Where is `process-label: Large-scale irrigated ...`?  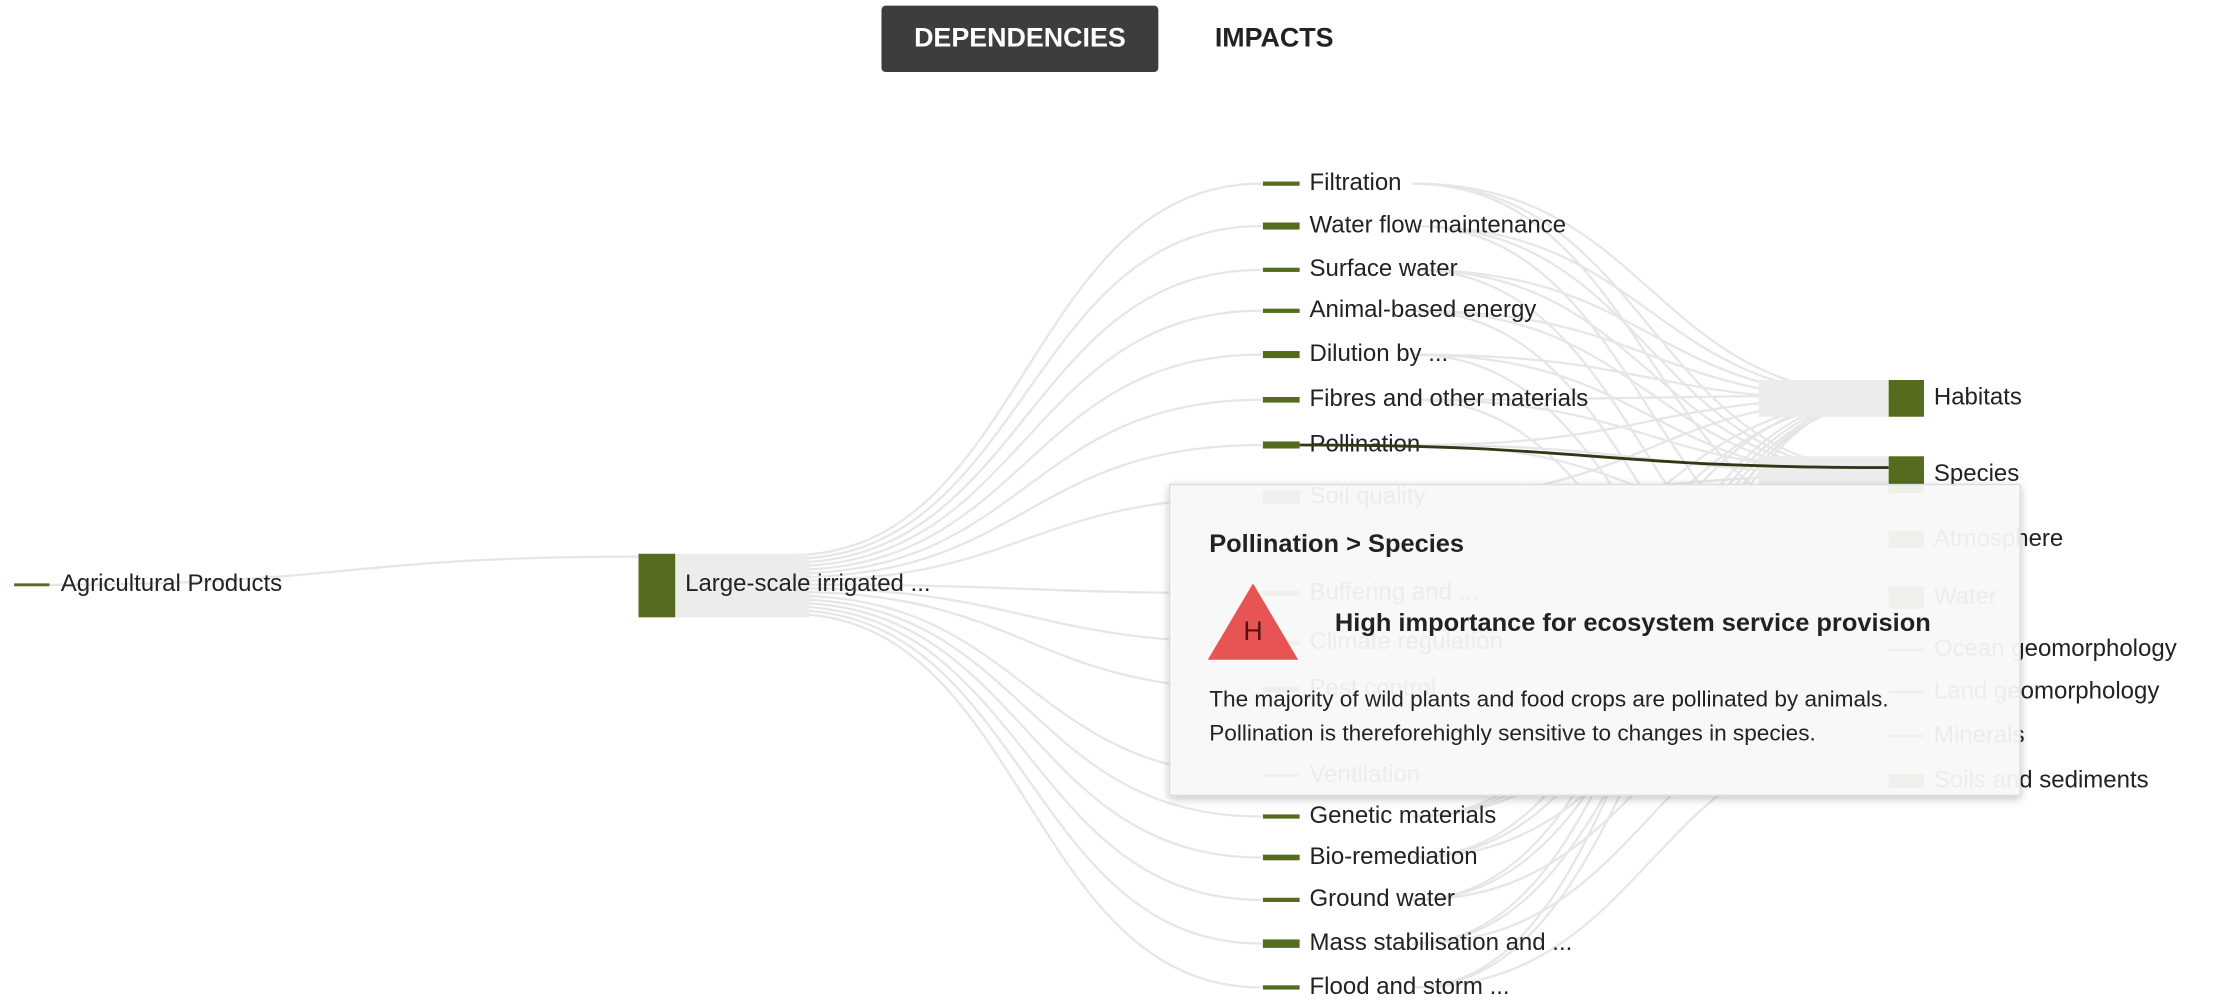
process-label: Large-scale irrigated ... is located at coordinates (807, 583).